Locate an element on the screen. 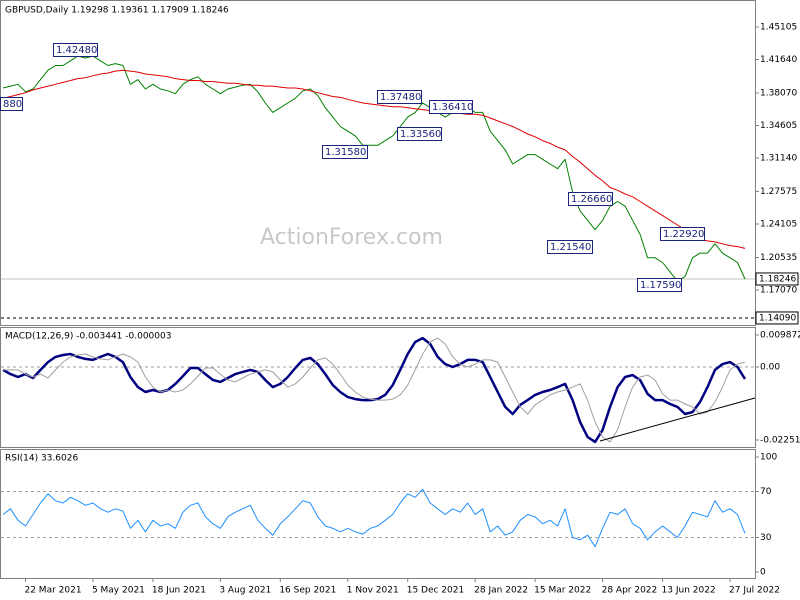 Image resolution: width=800 pixels, height=600 pixels. x-tick-label: 22 Mar 2021 is located at coordinates (52, 591).